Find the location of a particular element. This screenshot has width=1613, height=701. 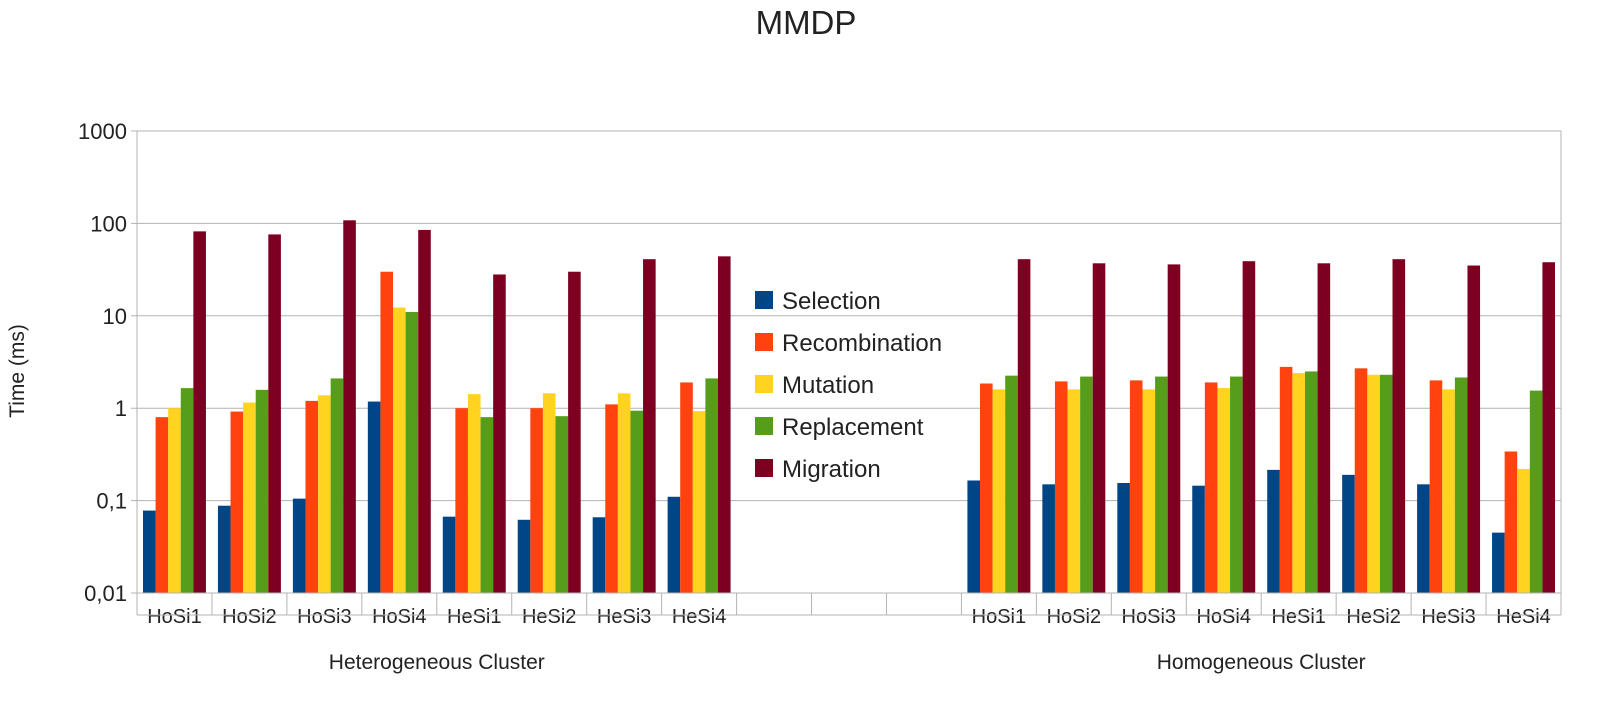

legend-label: Replacement is located at coordinates (853, 427).